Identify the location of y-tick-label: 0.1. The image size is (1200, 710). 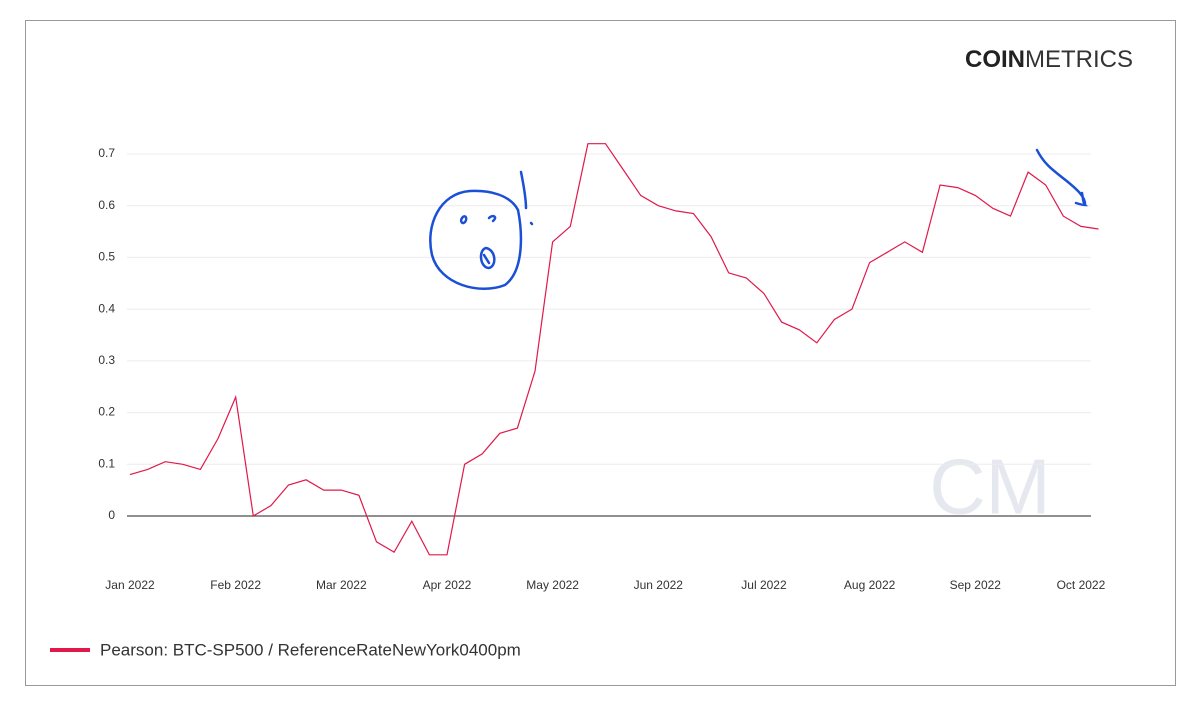
(106, 463).